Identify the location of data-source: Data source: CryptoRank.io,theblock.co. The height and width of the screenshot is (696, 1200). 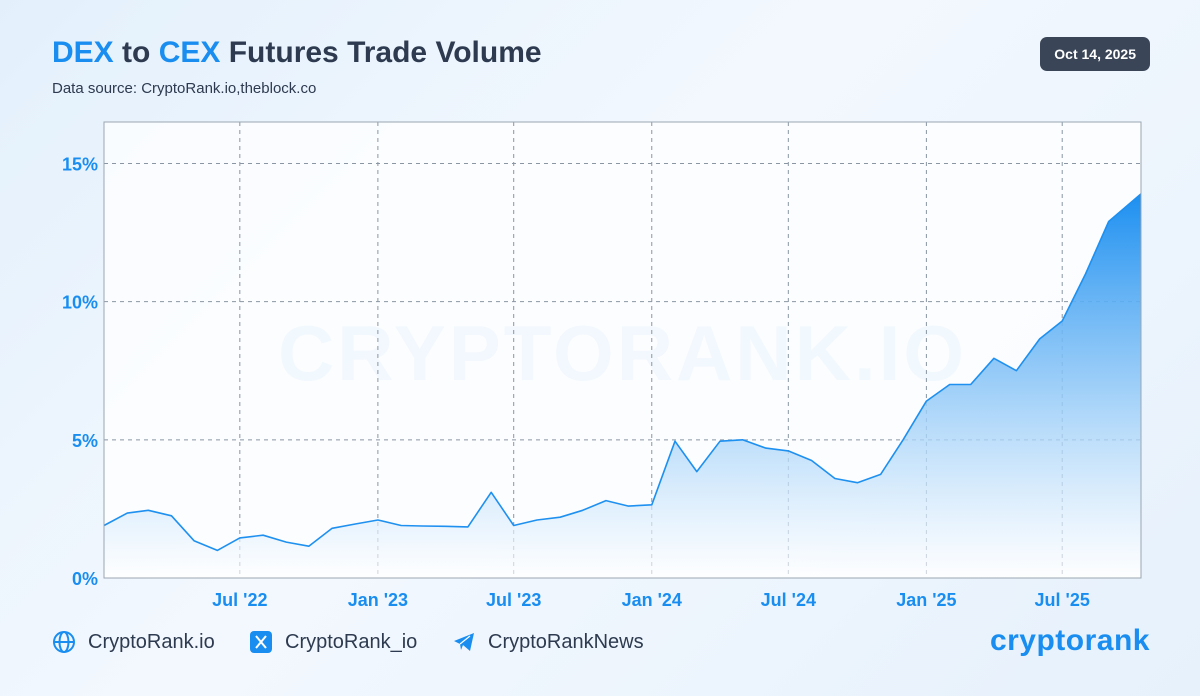
(184, 88).